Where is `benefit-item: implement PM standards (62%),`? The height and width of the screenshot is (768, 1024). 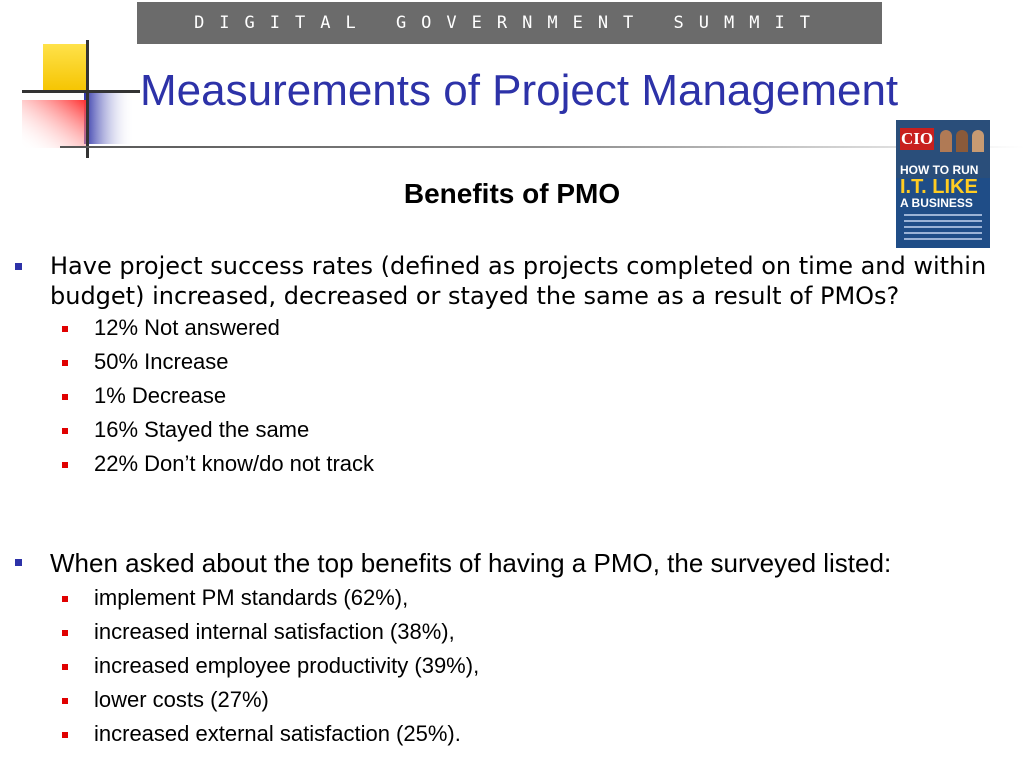
benefit-item: implement PM standards (62%), is located at coordinates (512, 600).